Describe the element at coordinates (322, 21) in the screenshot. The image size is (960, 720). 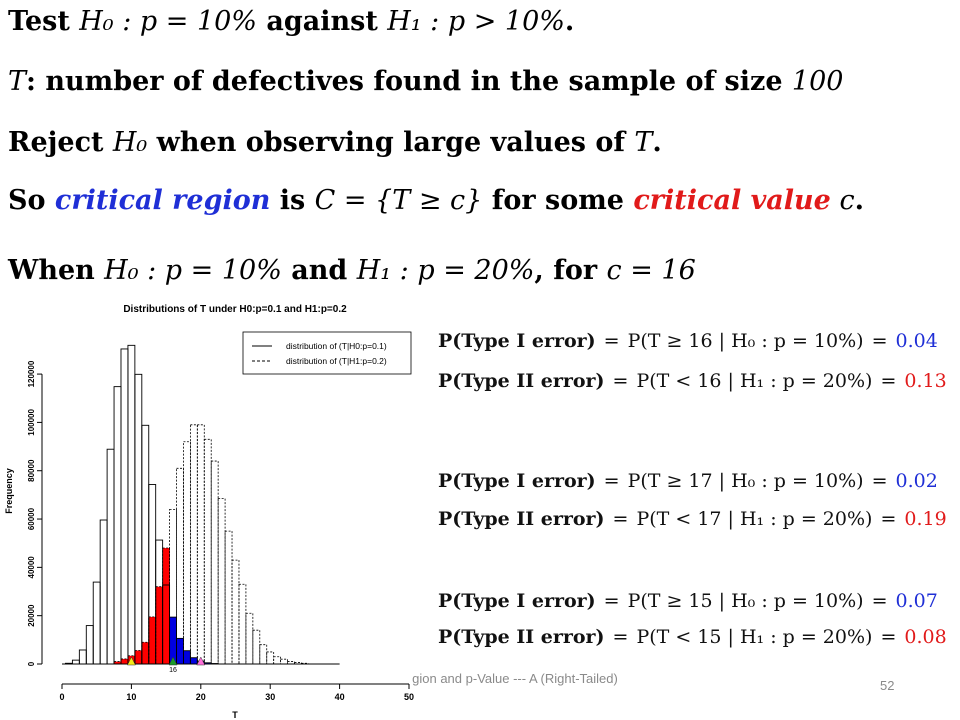
I see `text-against: against` at that location.